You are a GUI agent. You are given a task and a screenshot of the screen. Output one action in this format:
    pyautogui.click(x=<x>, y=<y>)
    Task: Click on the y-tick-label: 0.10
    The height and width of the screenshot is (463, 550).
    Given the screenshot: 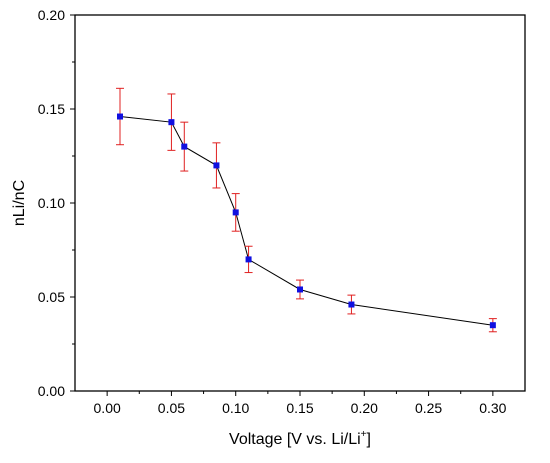 What is the action you would take?
    pyautogui.click(x=51, y=203)
    